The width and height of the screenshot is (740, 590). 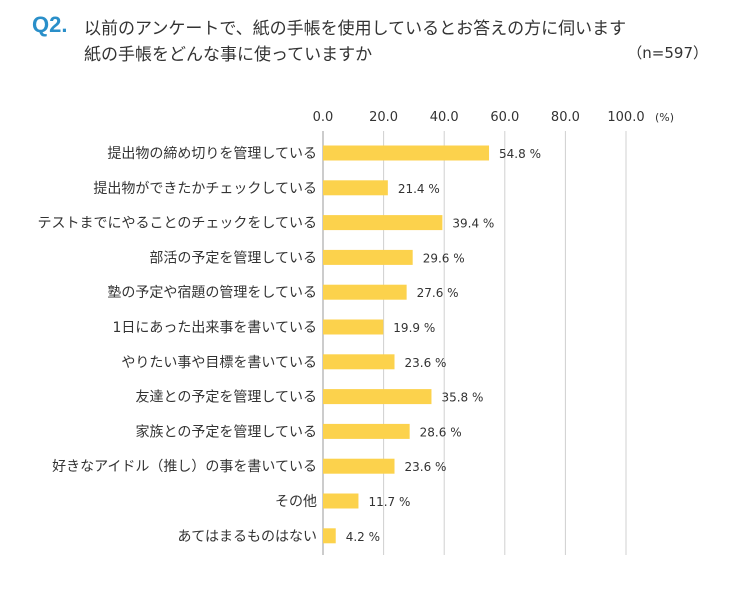 What do you see at coordinates (215, 328) in the screenshot?
I see `category-label: 1日にあった出来事を書いている` at bounding box center [215, 328].